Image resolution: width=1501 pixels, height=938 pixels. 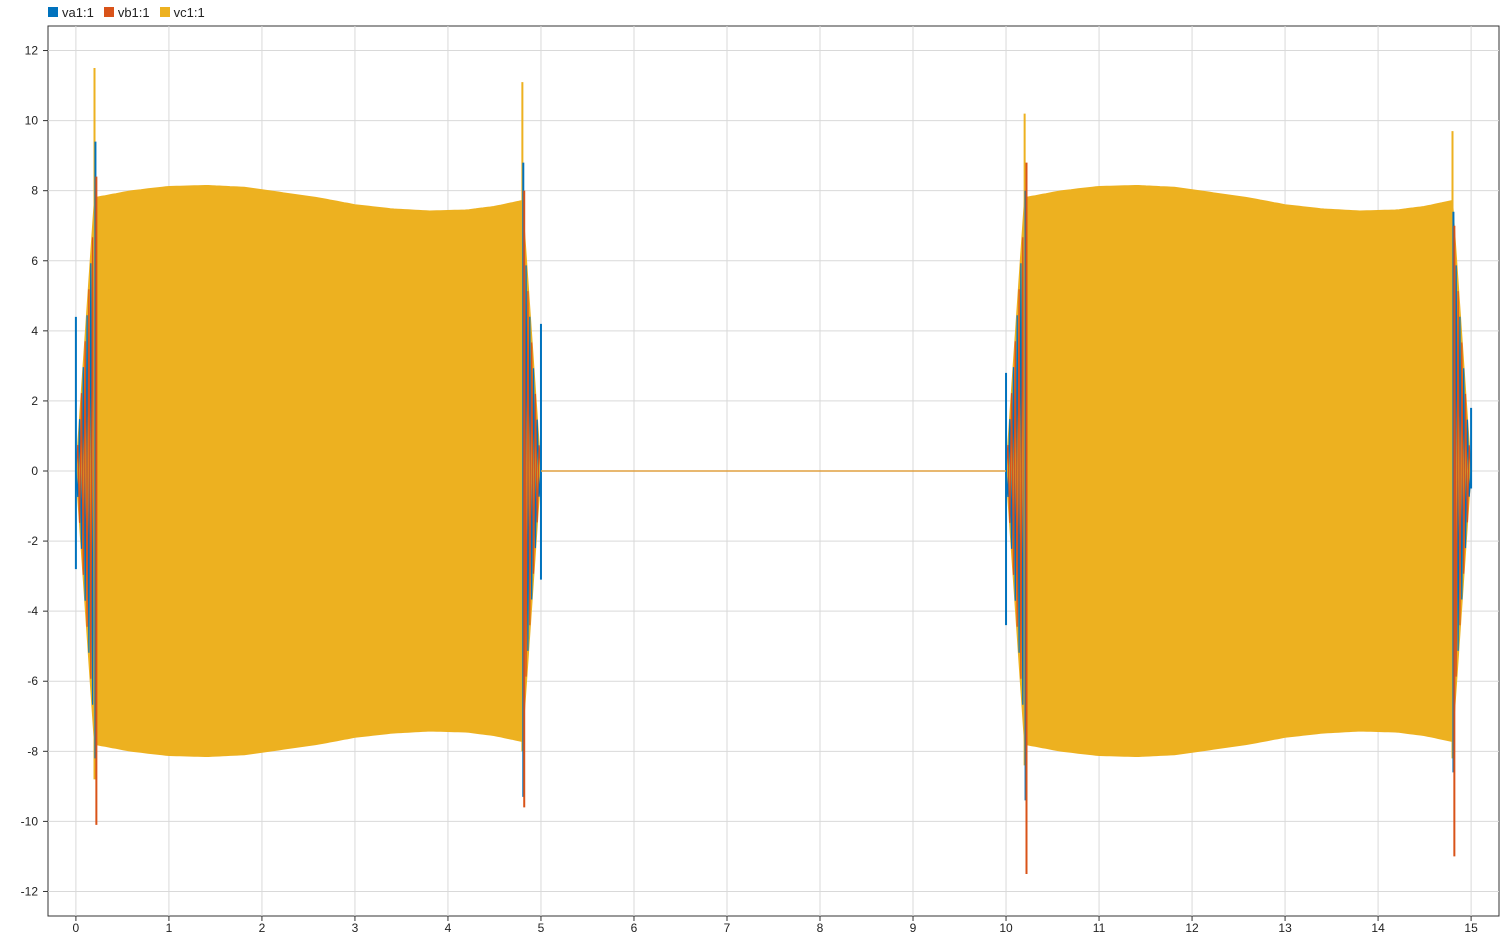 I want to click on x-tick-label: 15, so click(x=1471, y=928).